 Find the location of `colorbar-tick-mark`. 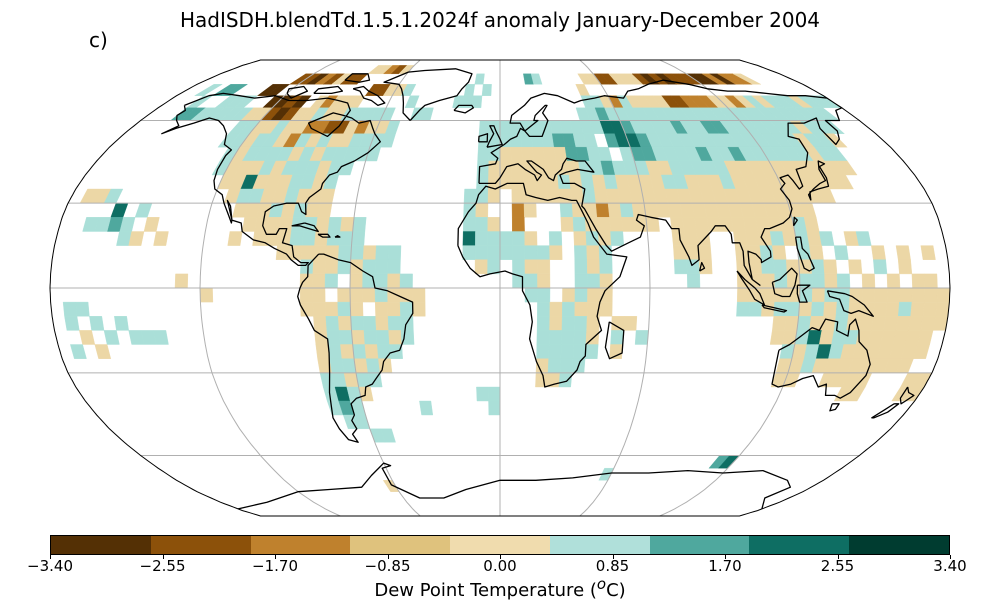

colorbar-tick-mark is located at coordinates (613, 557).